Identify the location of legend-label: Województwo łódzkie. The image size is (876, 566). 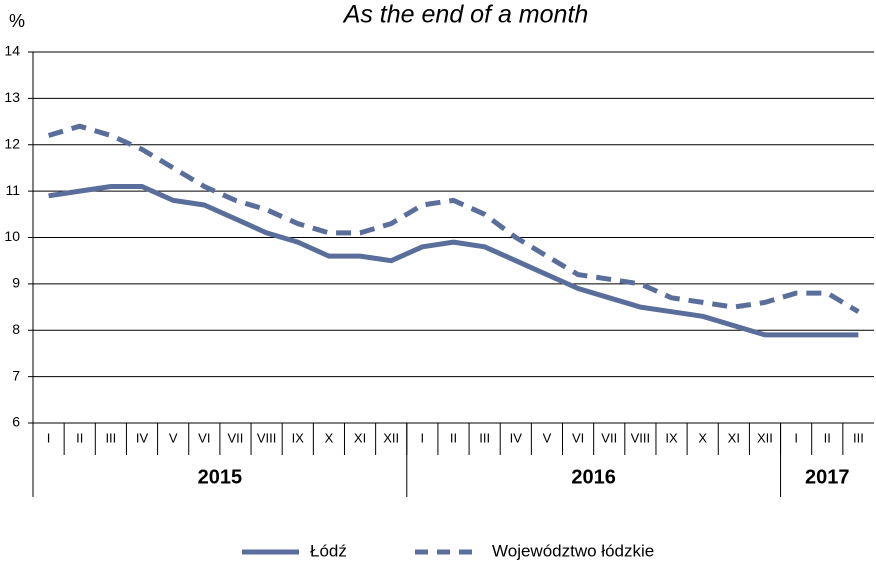
(573, 550).